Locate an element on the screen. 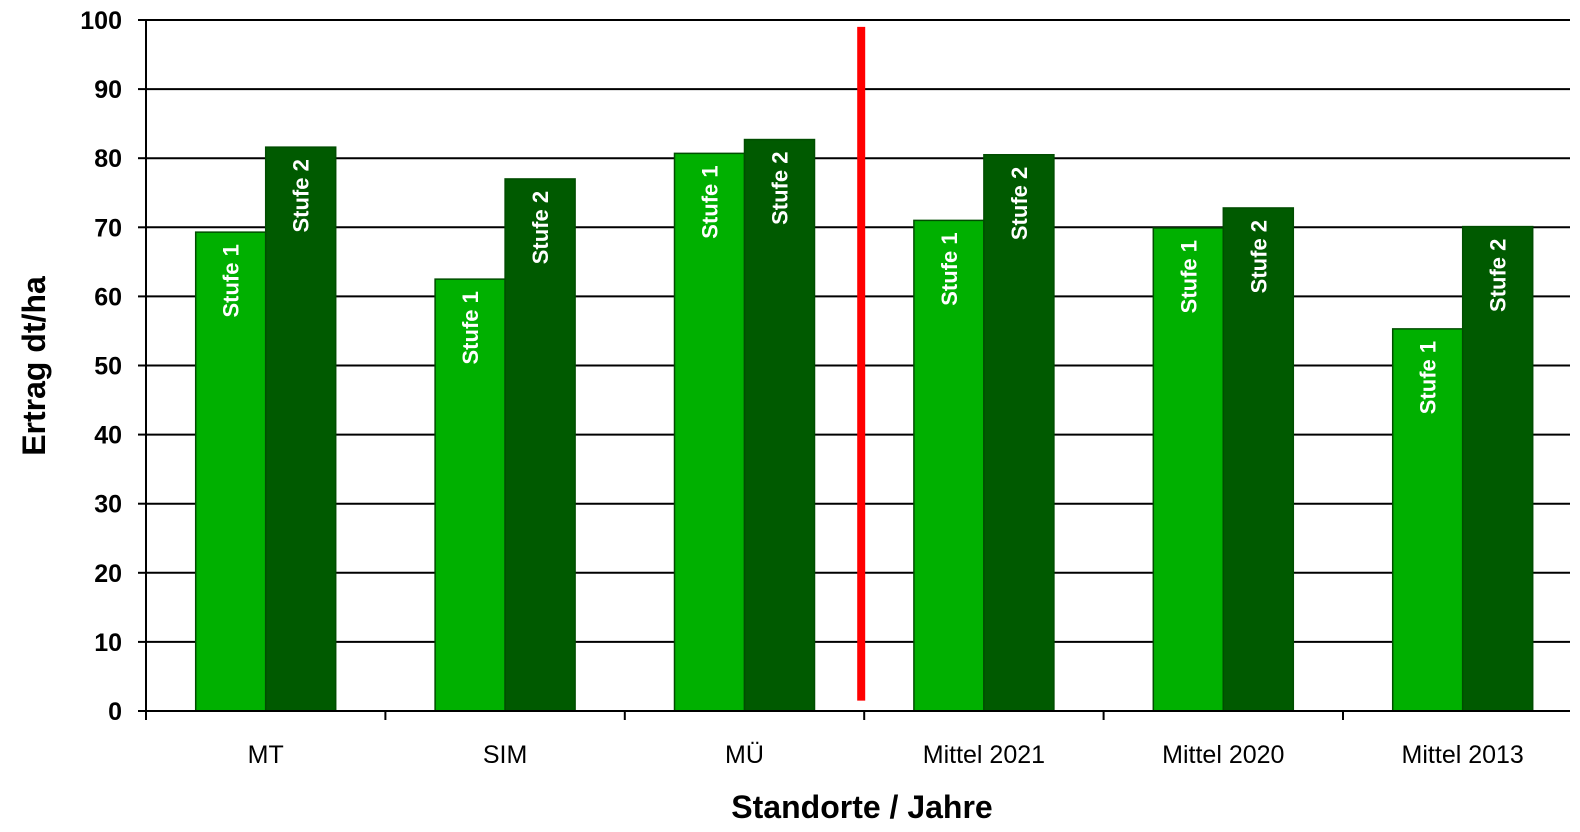 The image size is (1580, 832). y-tick-label: 30 is located at coordinates (108, 505).